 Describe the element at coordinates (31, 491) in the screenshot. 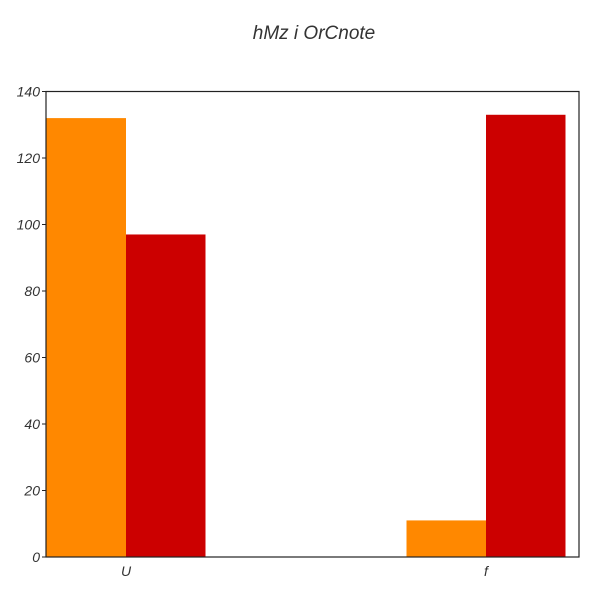

I see `y-tick-label-20: 20` at that location.